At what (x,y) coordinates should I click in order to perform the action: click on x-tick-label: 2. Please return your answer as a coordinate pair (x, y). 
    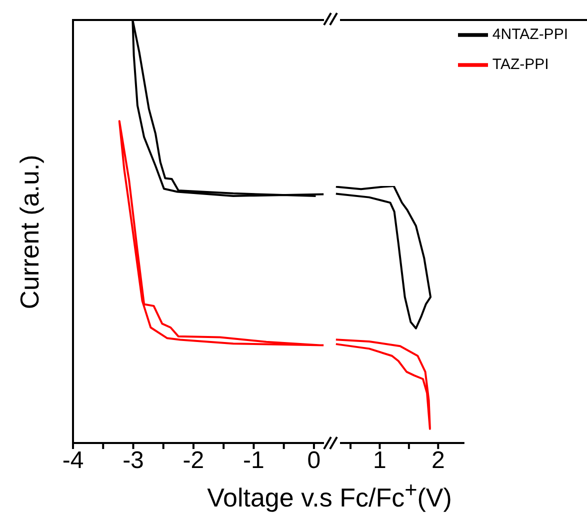
    Looking at the image, I should click on (438, 460).